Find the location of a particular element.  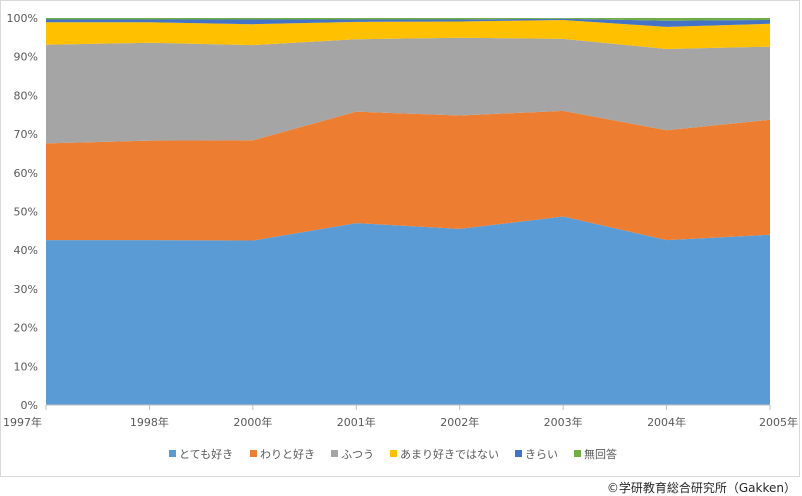

legend: とても好き わりと好き ふつう あまり好きではない きらい 無回答 is located at coordinates (393, 454).